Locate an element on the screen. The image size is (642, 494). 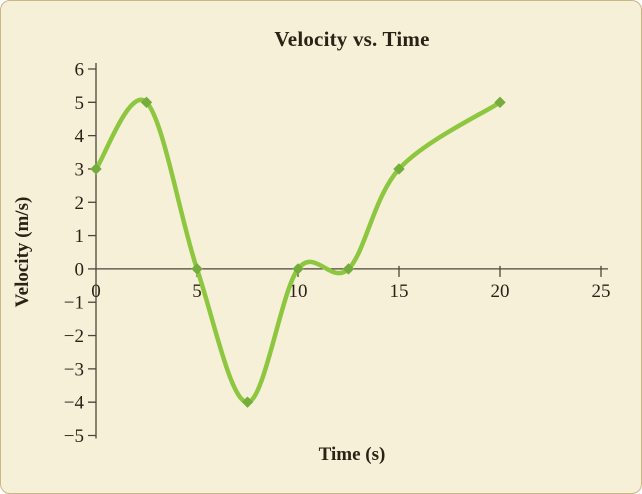
x-tick-label: 25 is located at coordinates (601, 291).